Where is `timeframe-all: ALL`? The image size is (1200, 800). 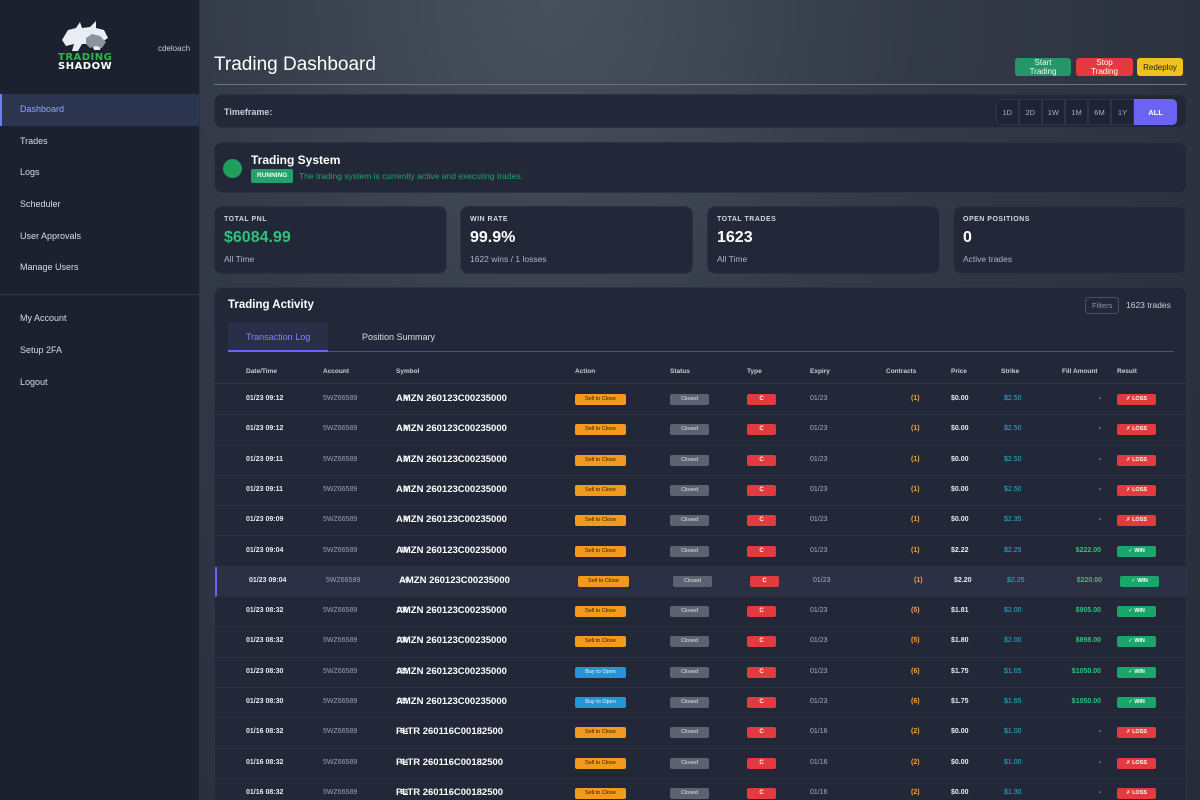
timeframe-all: ALL is located at coordinates (1155, 112).